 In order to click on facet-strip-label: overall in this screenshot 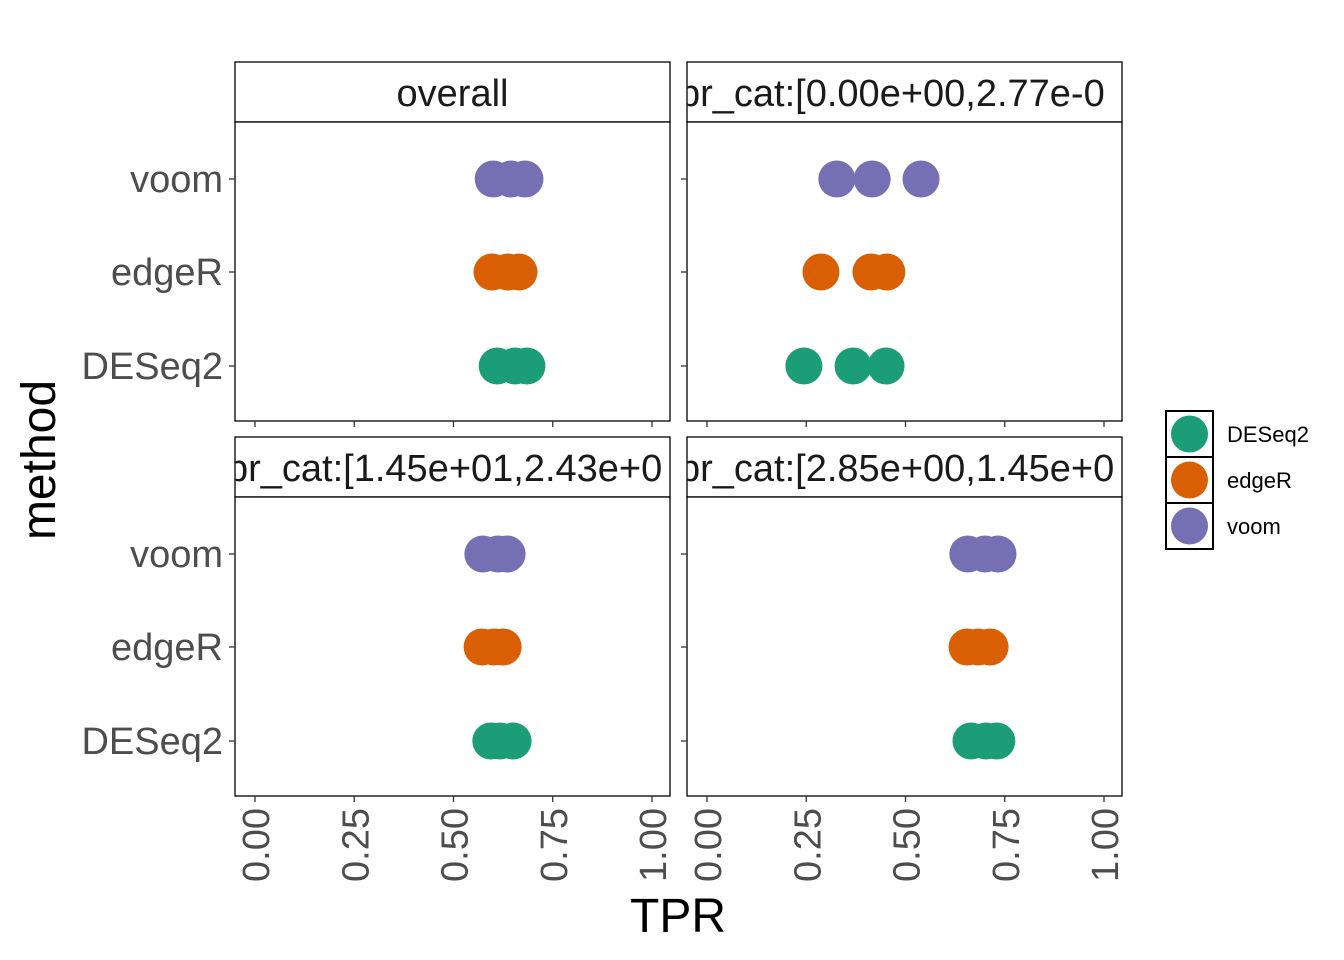, I will do `click(453, 94)`.